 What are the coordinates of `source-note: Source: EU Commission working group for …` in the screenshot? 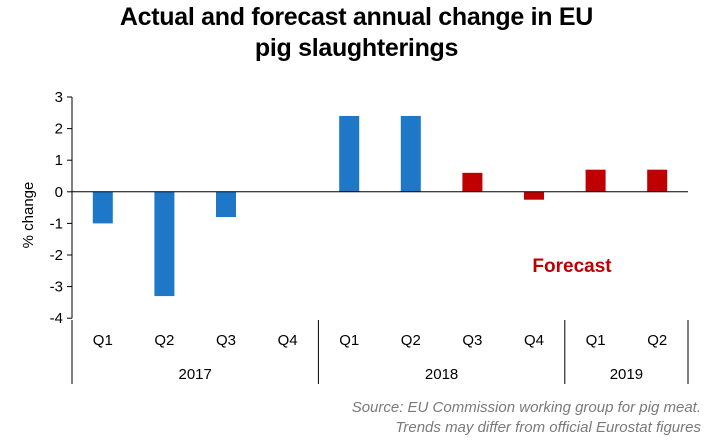 It's located at (526, 418).